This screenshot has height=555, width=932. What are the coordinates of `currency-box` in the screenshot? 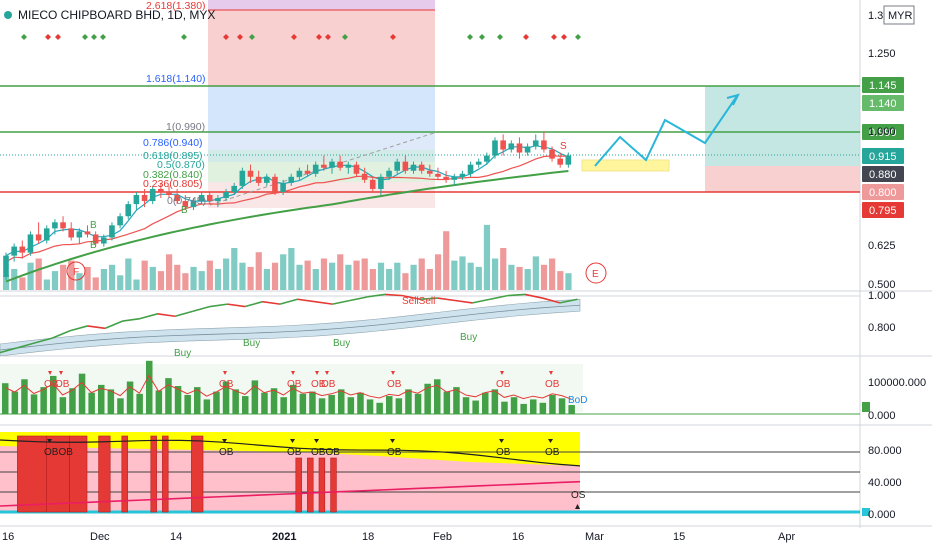 It's located at (899, 15).